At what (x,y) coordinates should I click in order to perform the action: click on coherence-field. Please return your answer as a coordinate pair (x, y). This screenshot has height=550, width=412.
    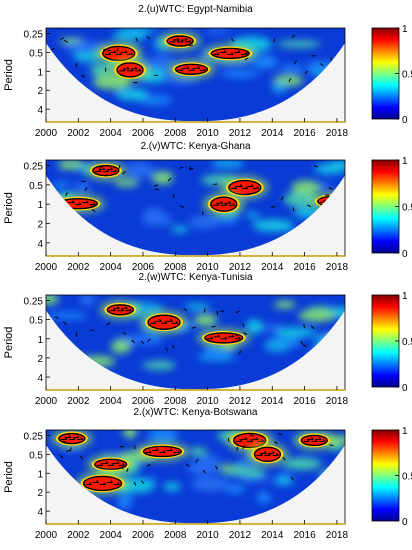
    Looking at the image, I should click on (195, 75).